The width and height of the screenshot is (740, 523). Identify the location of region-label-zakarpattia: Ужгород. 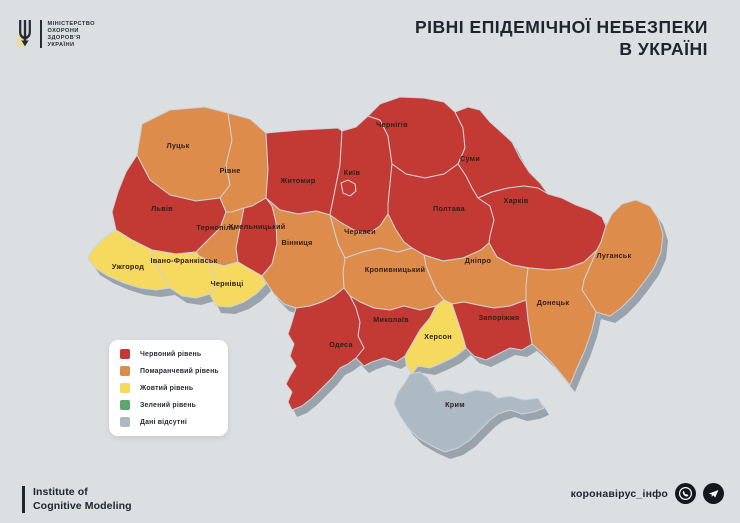
(128, 266).